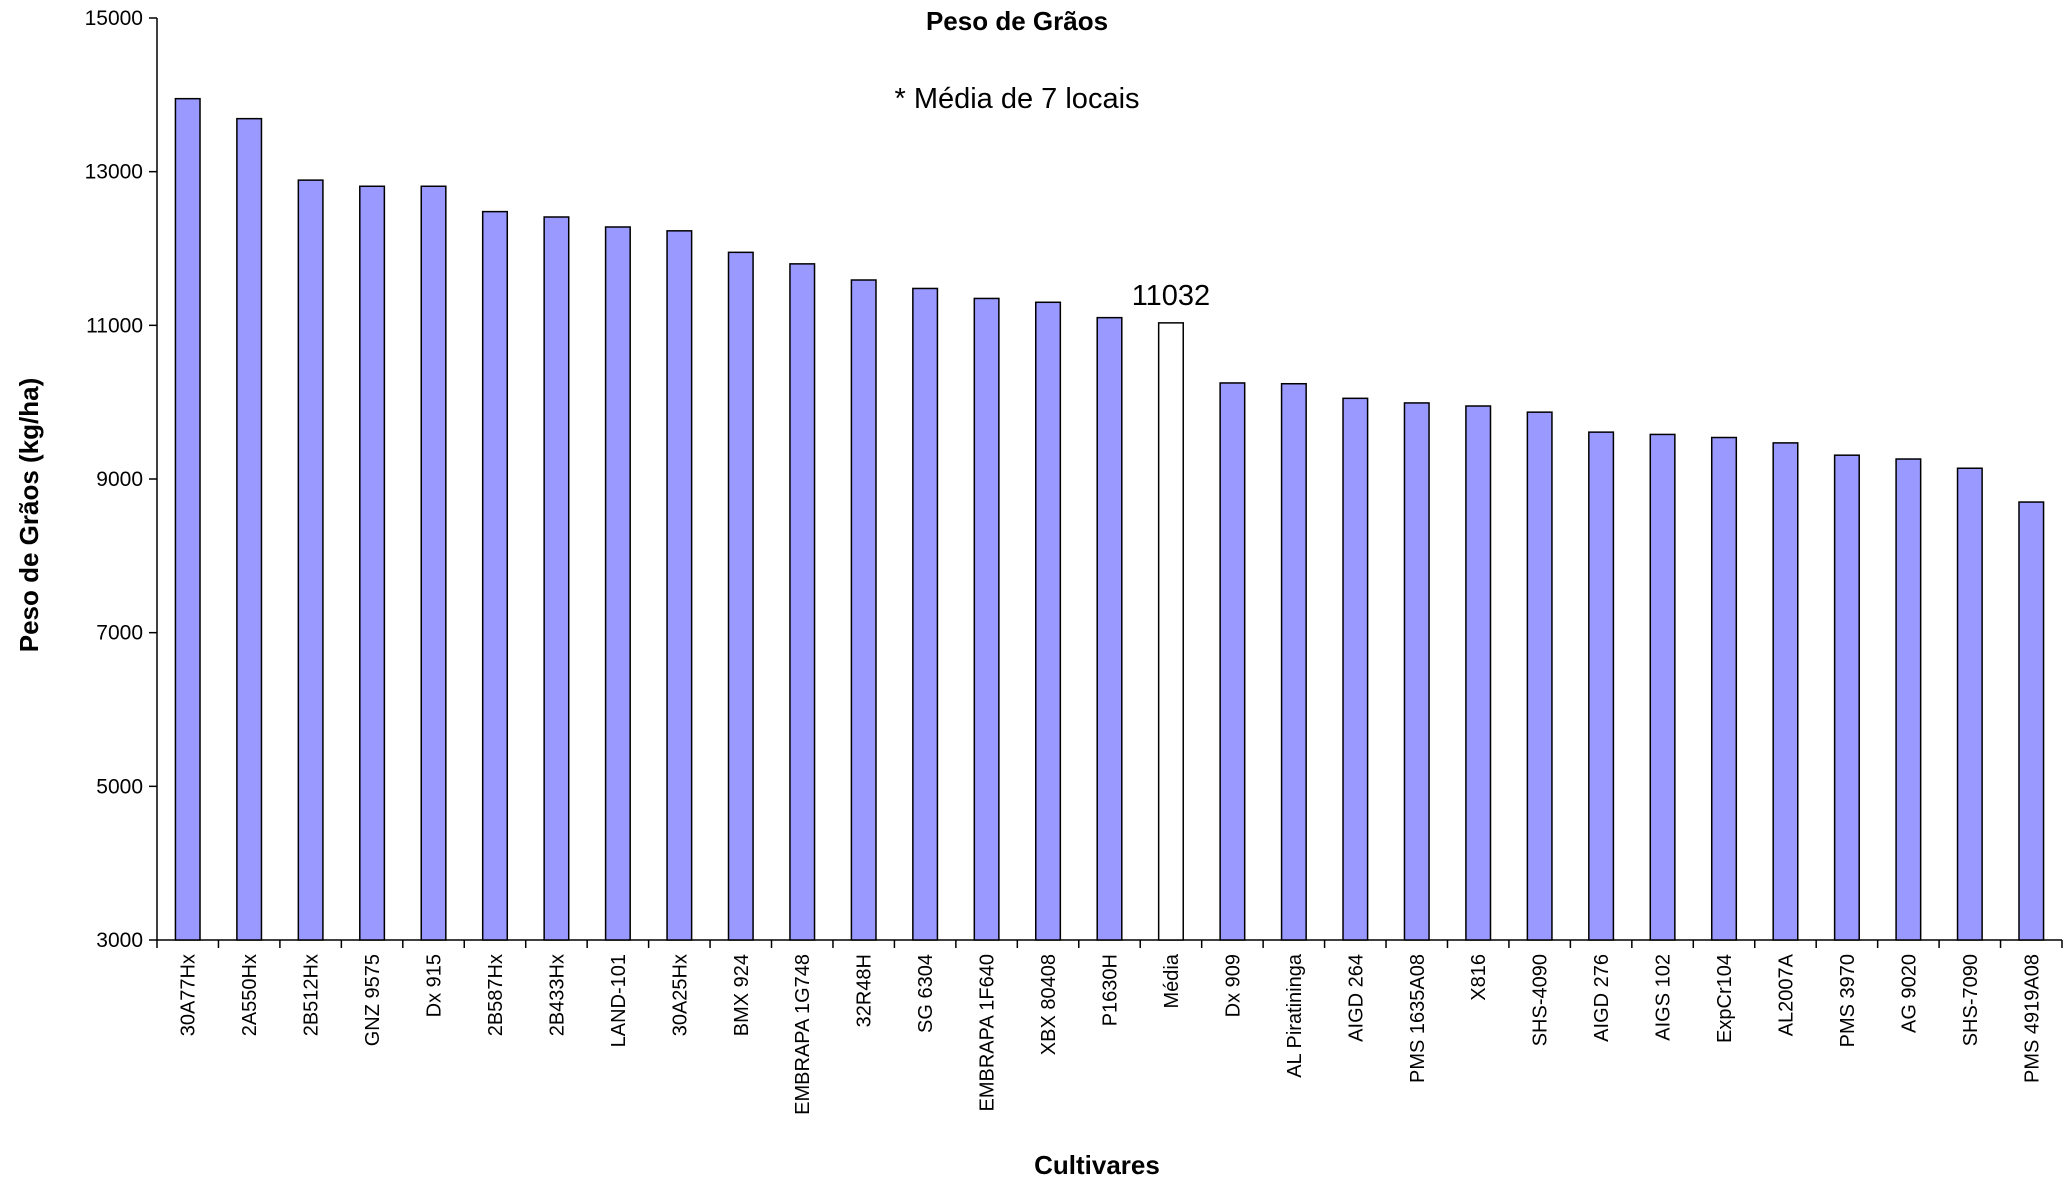 Image resolution: width=2071 pixels, height=1181 pixels. I want to click on y-tick-label: 5000, so click(119, 786).